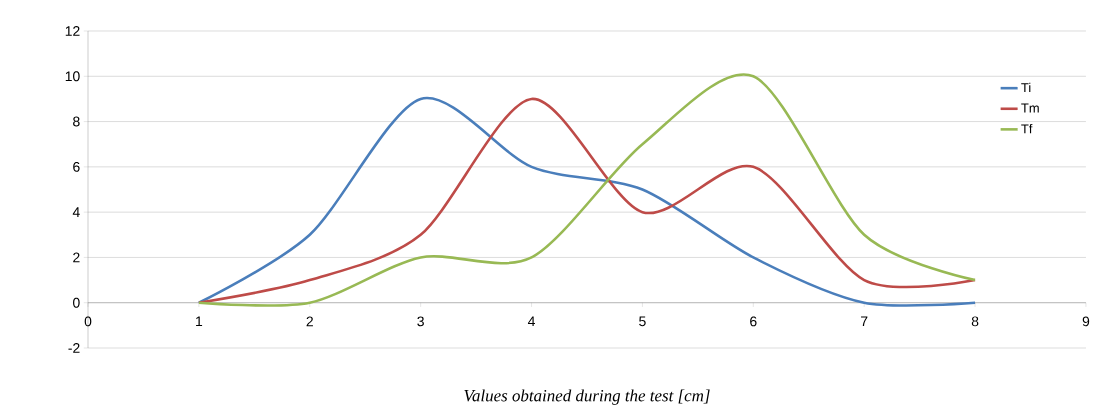 This screenshot has height=409, width=1109. I want to click on x-tick-label: 4, so click(531, 321).